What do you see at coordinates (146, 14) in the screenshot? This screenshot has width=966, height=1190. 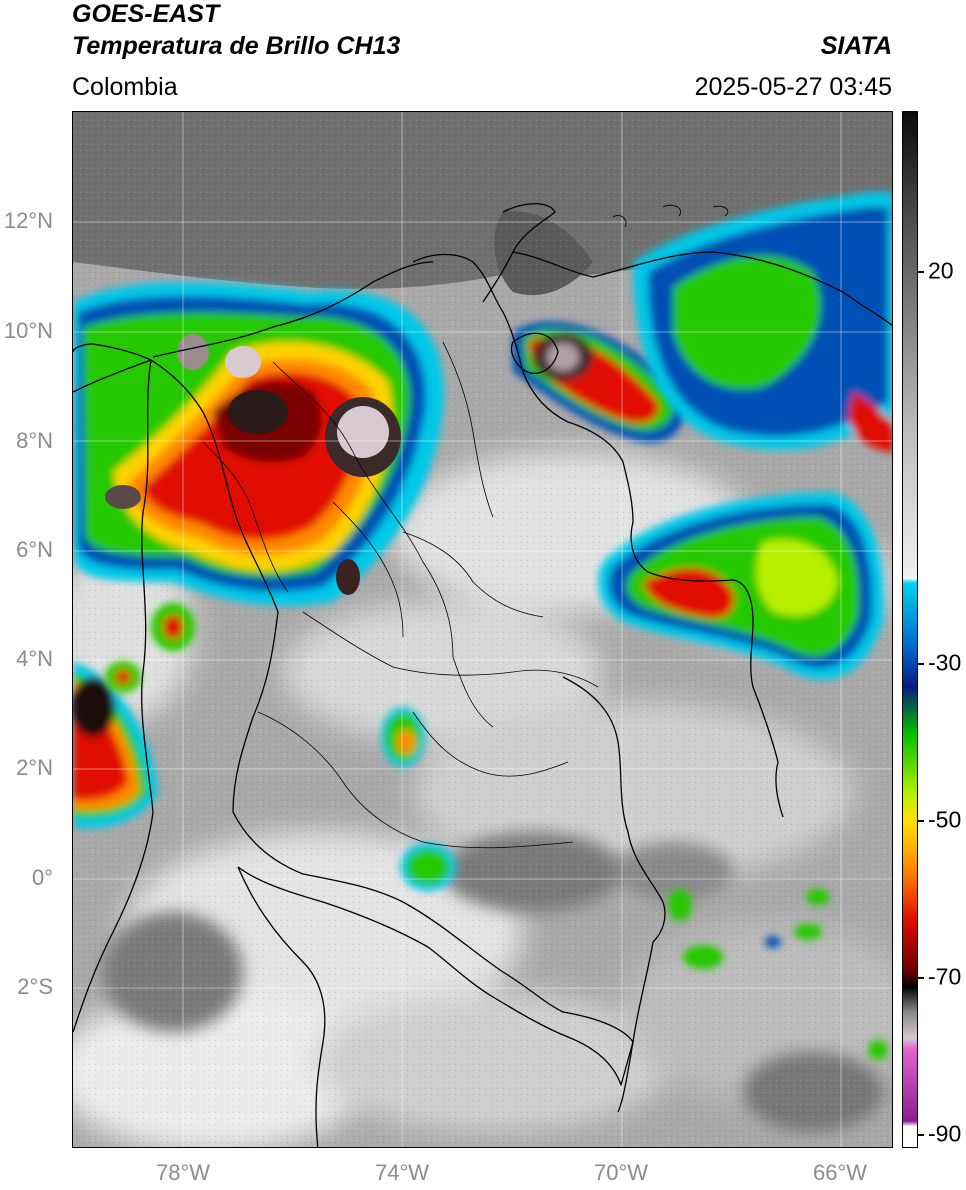 I see `satellite-title: GOES-EAST` at bounding box center [146, 14].